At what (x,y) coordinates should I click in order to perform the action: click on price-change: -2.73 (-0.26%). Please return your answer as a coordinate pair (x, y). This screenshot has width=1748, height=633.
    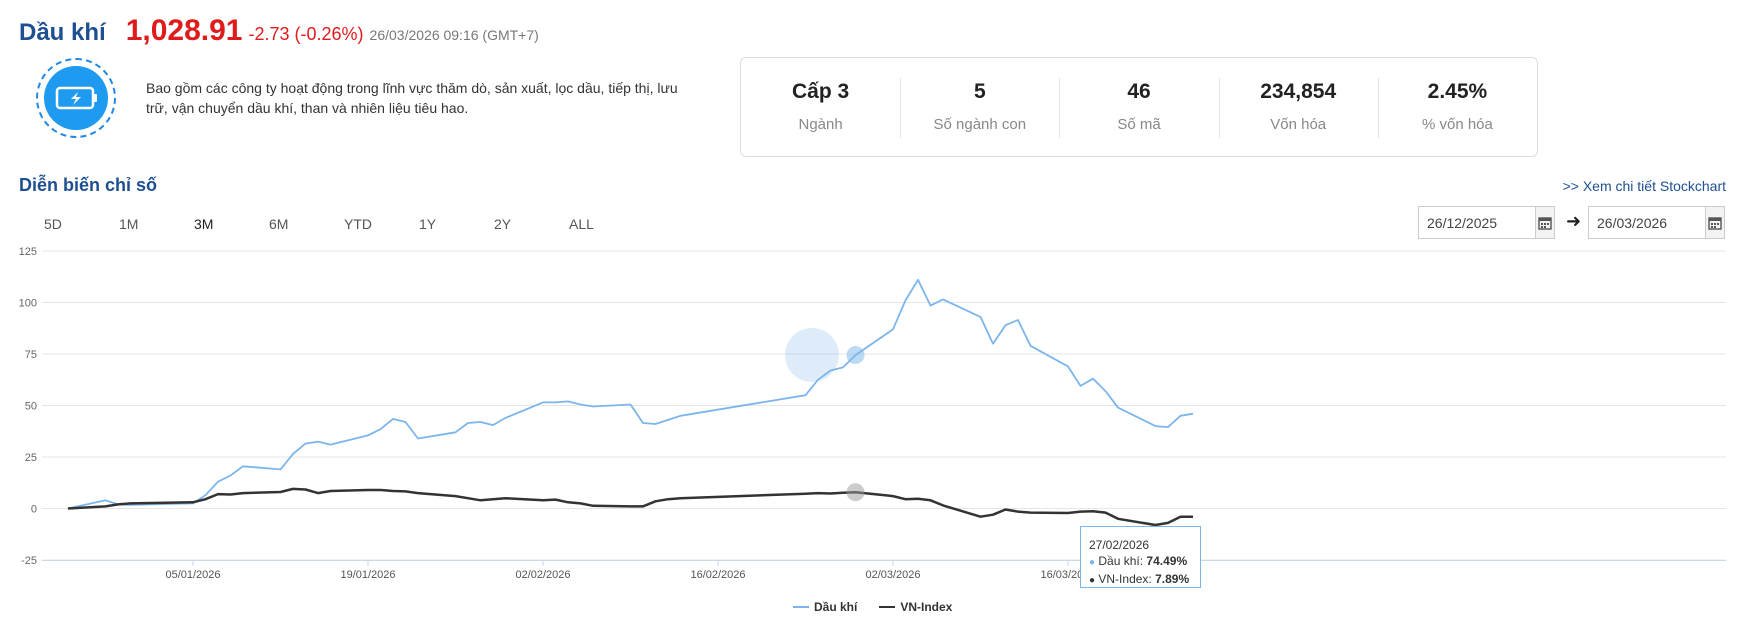
    Looking at the image, I should click on (306, 34).